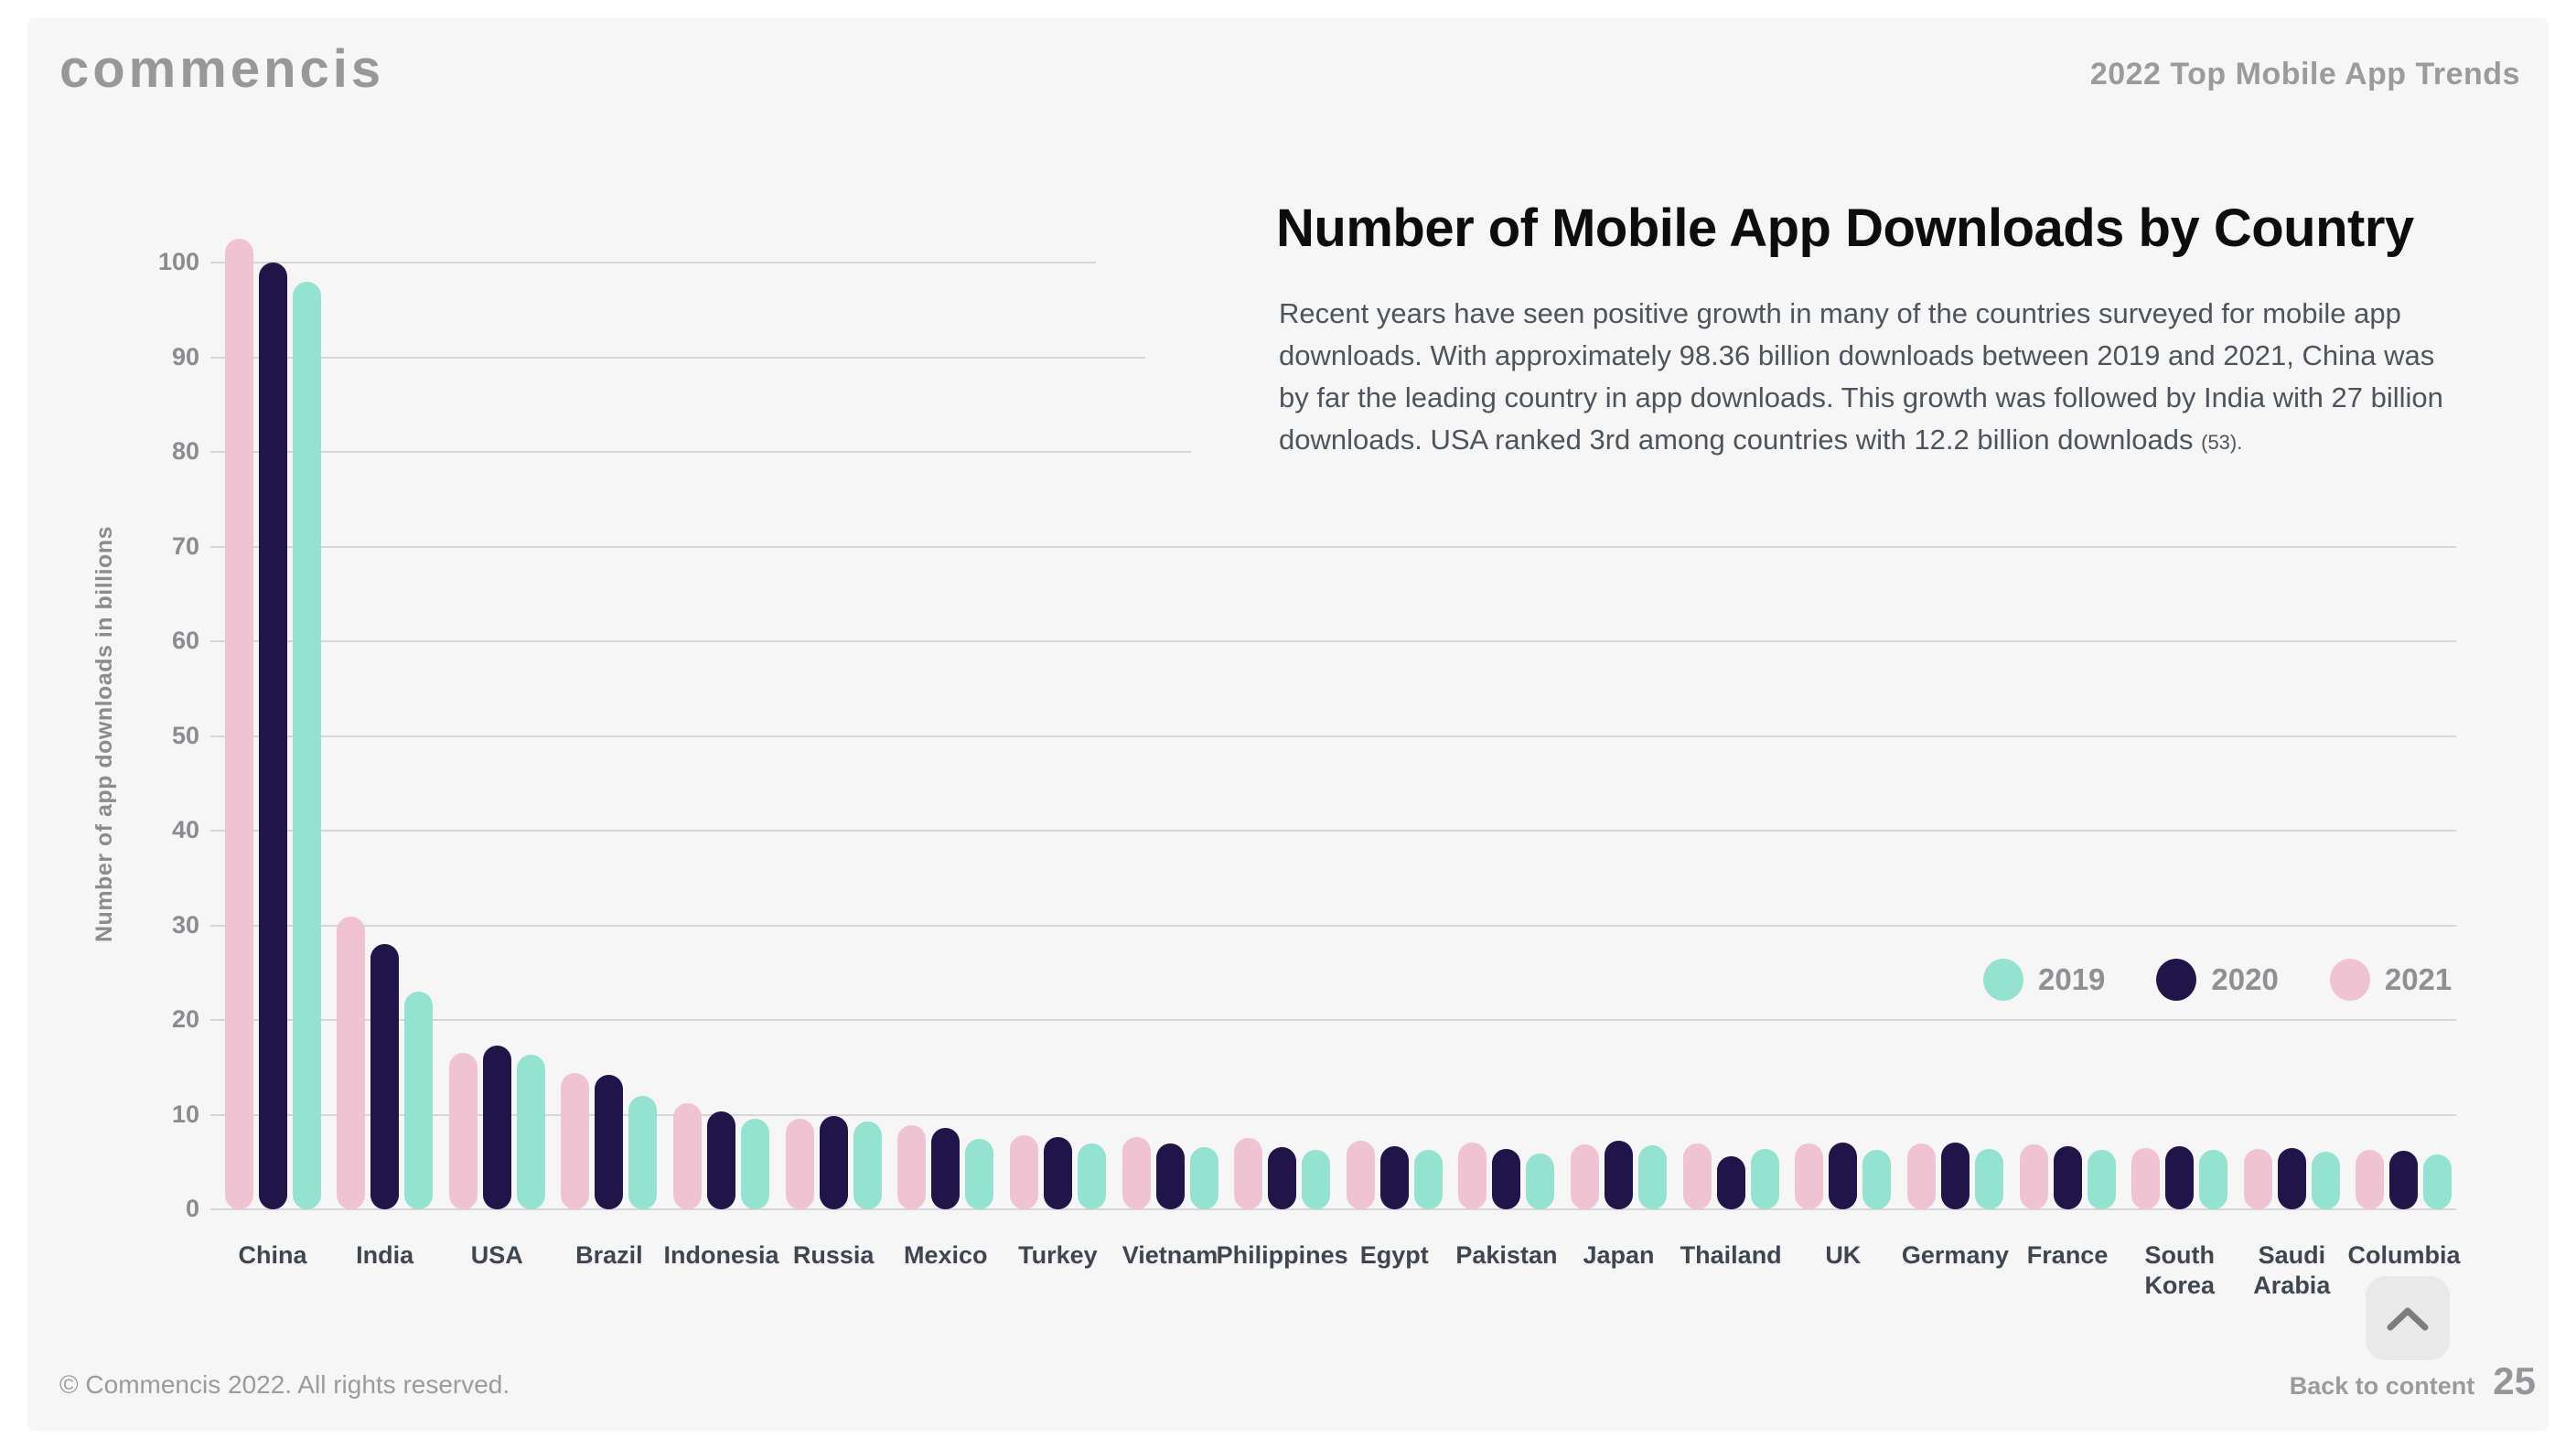 The image size is (2576, 1449). I want to click on bar-2019-uk, so click(1877, 1179).